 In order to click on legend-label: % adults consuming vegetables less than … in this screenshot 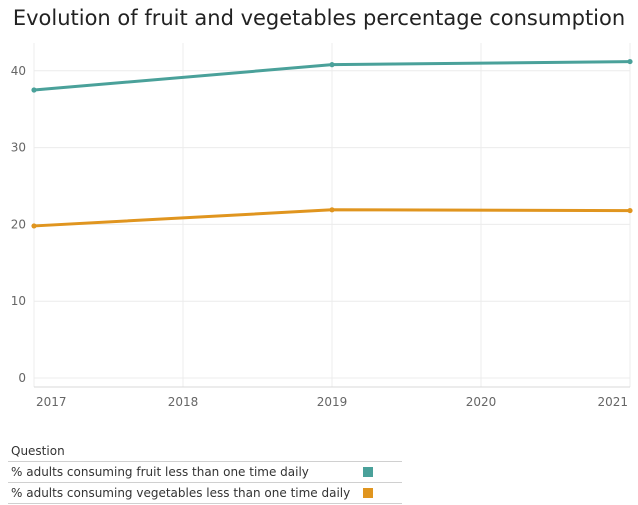, I will do `click(181, 493)`.